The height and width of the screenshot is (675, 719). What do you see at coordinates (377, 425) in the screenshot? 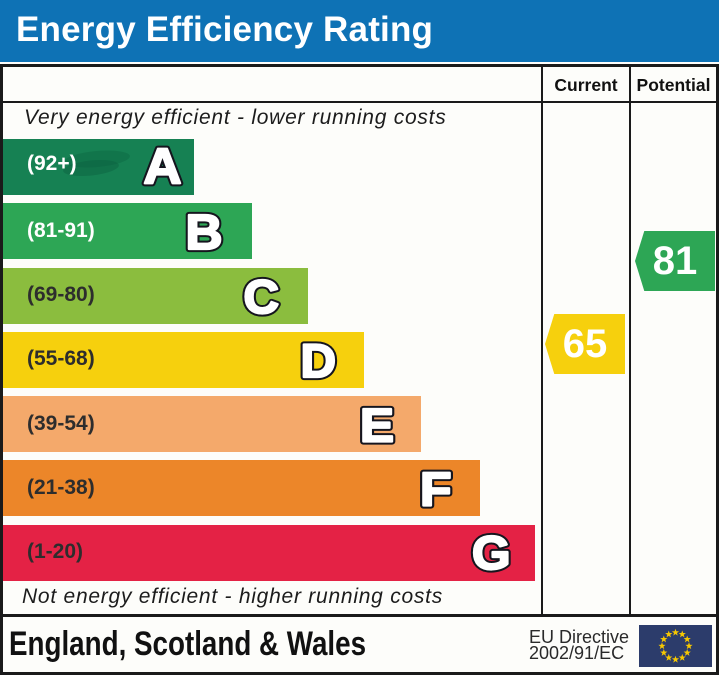
I see `svg-text: E` at bounding box center [377, 425].